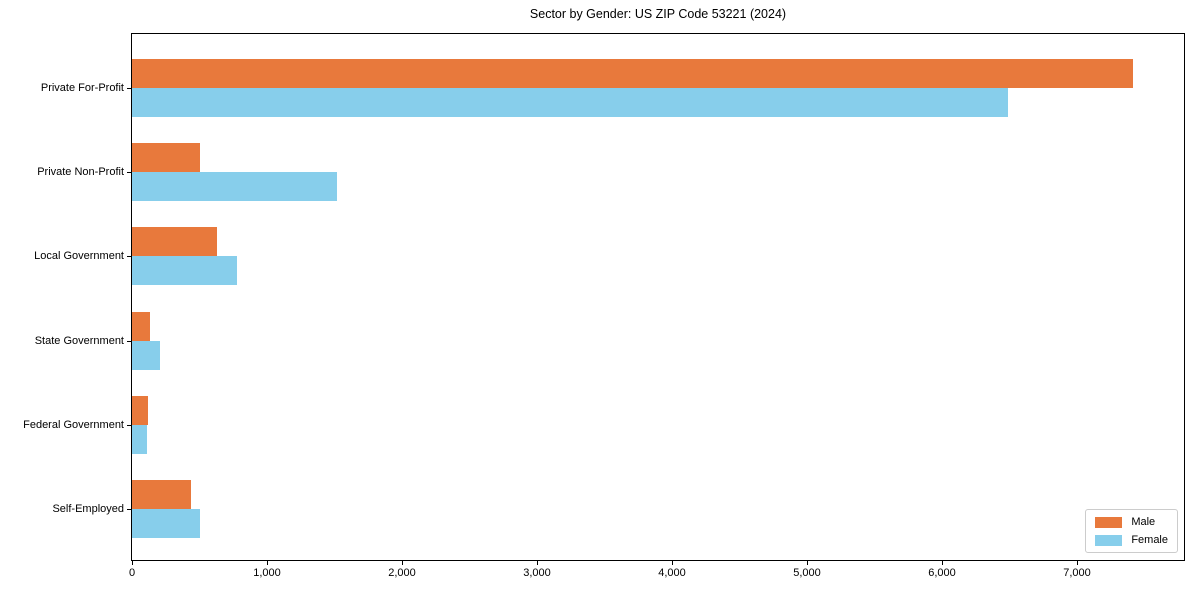  Describe the element at coordinates (402, 573) in the screenshot. I see `x-label-2,000: 2,000` at that location.